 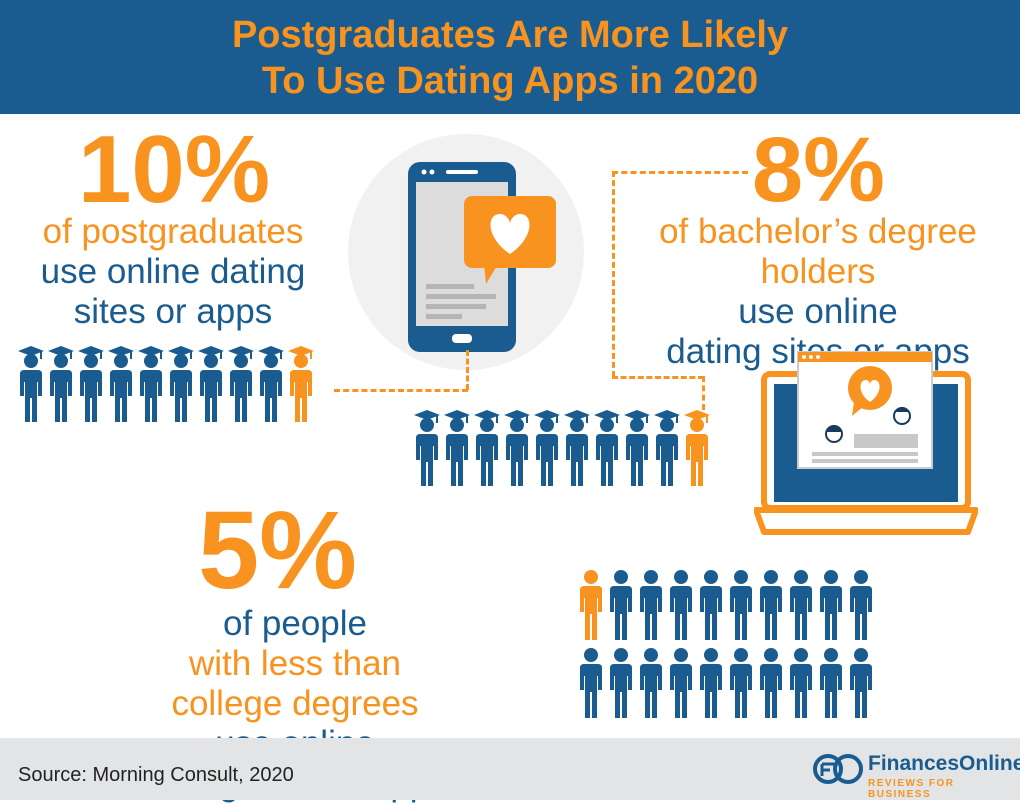 What do you see at coordinates (277, 550) in the screenshot?
I see `less-college-percent: 5%` at bounding box center [277, 550].